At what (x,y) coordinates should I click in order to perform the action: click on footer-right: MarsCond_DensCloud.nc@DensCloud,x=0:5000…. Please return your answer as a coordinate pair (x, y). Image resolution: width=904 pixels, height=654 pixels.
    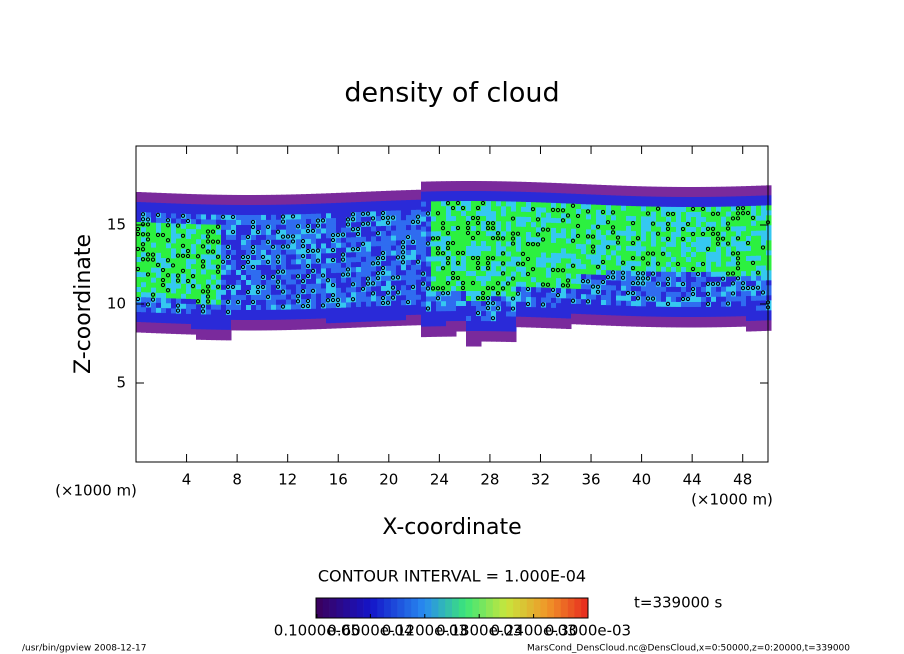
    Looking at the image, I should click on (688, 649).